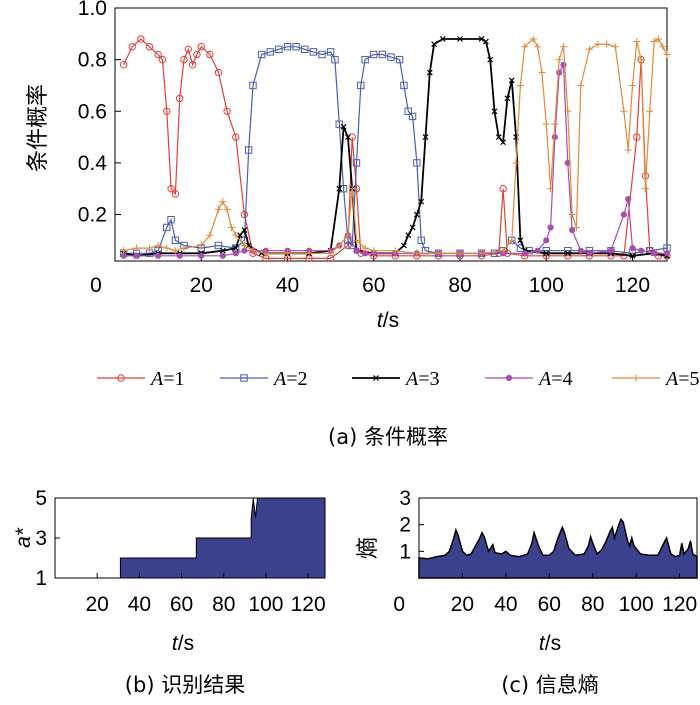 The height and width of the screenshot is (705, 700). Describe the element at coordinates (459, 285) in the screenshot. I see `chart-a-xtick-label: 80` at that location.